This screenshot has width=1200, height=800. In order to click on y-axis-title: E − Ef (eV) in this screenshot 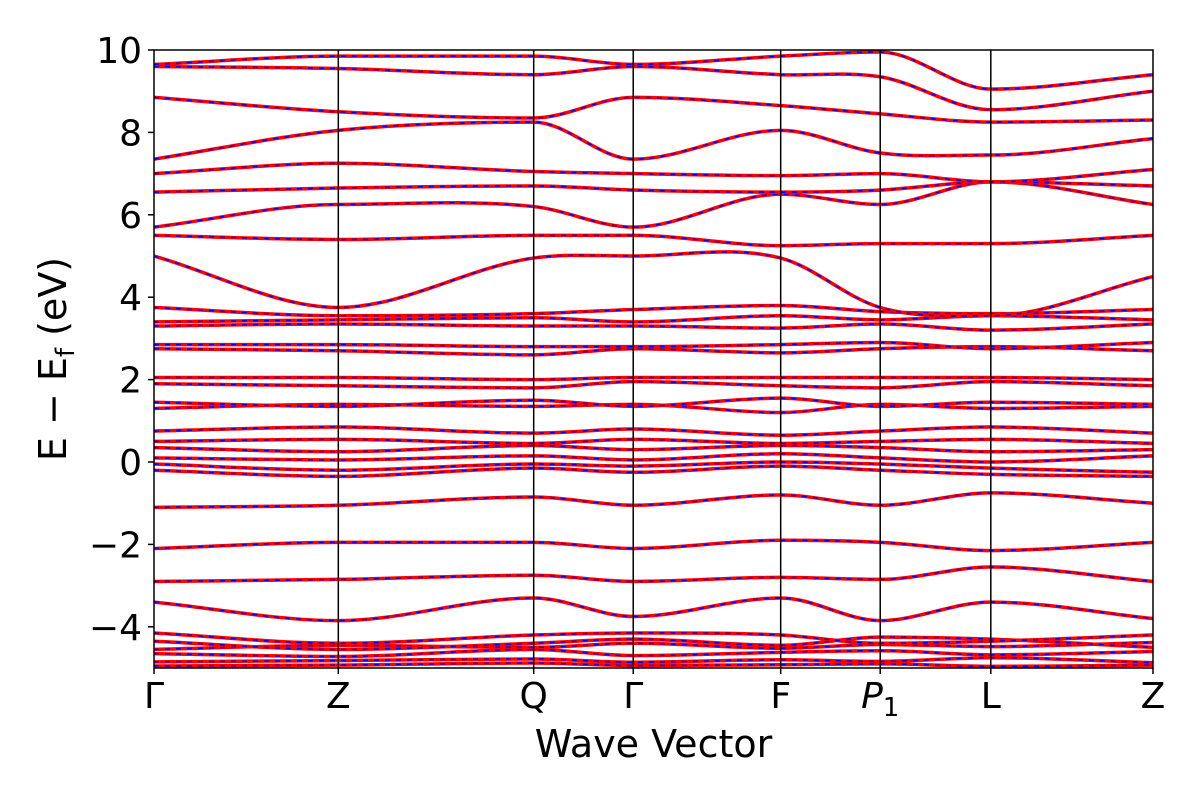, I will do `click(56, 359)`.